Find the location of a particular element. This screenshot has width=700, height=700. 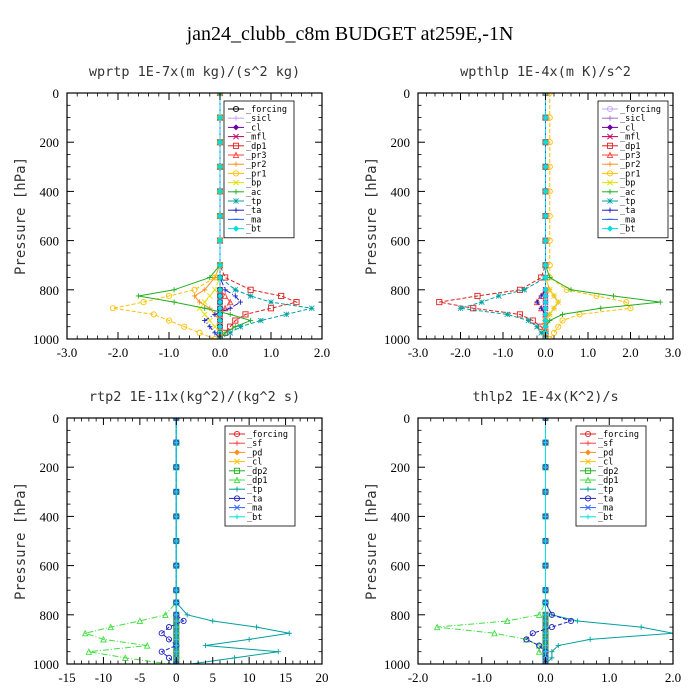

x-tick-label: -2.0 is located at coordinates (118, 352).